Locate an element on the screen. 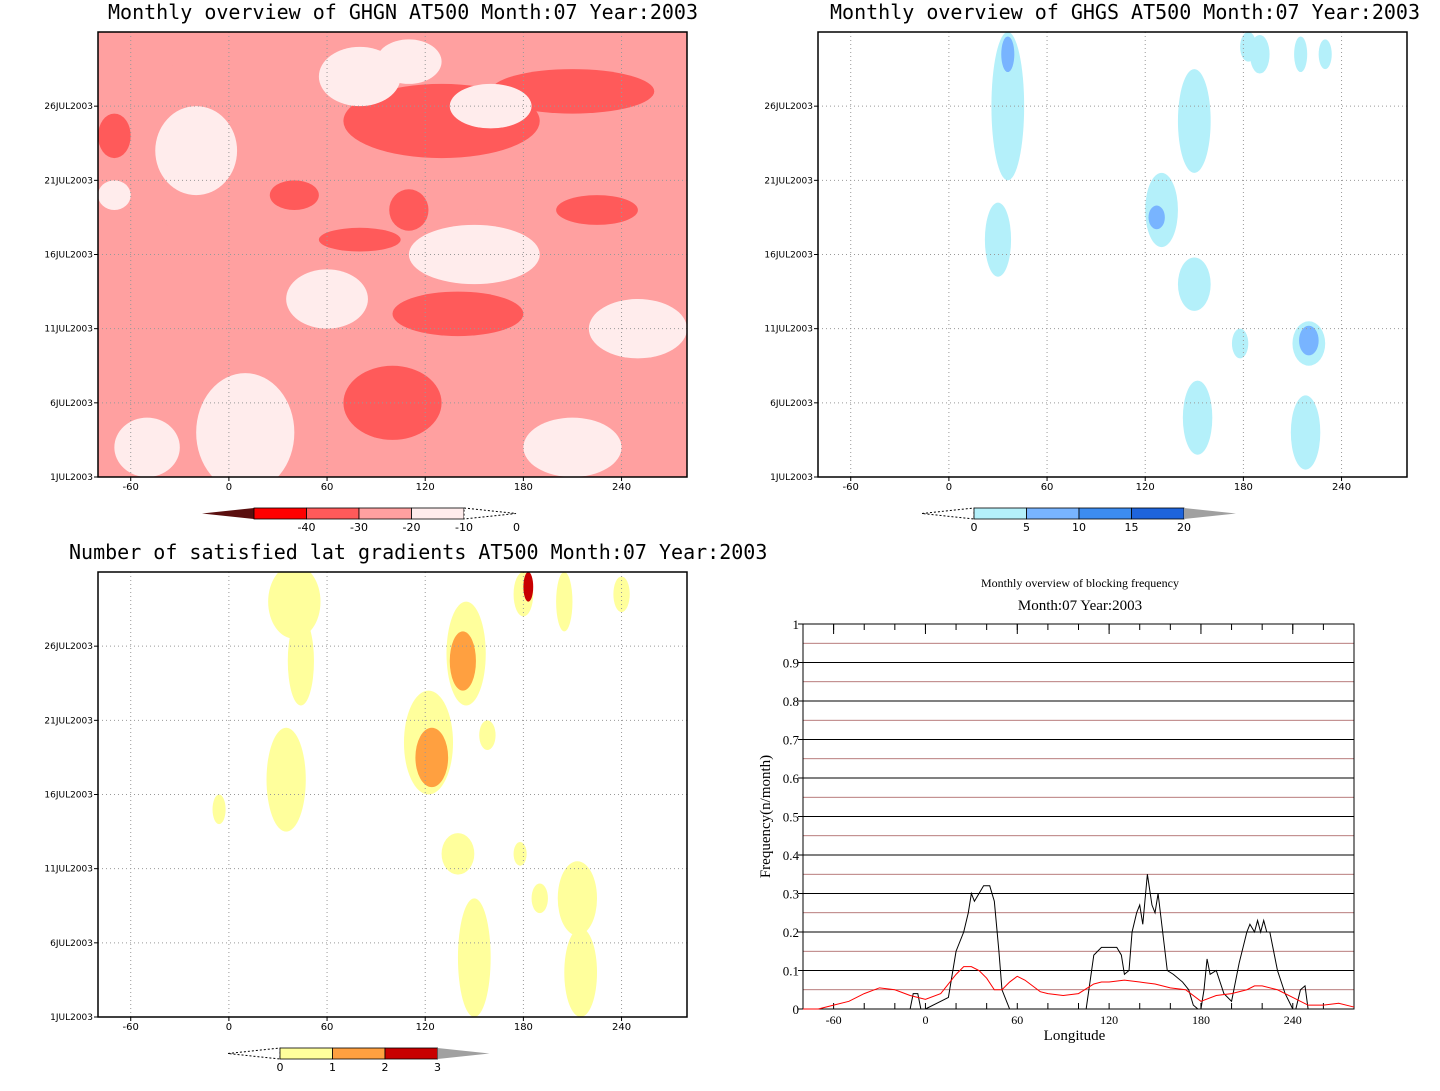 The image size is (1440, 1091). y-tick-label: 0.3 is located at coordinates (791, 894).